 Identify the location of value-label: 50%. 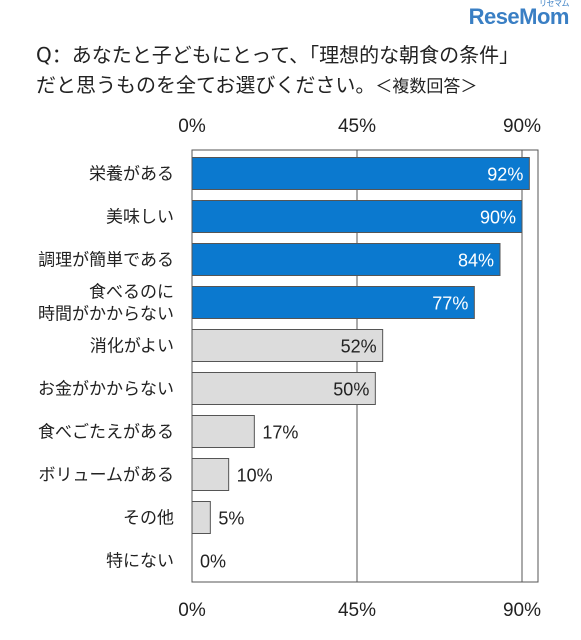
(351, 390).